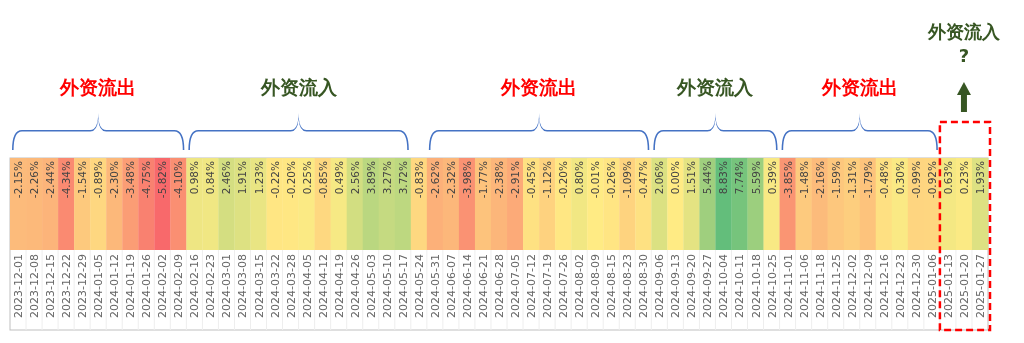  I want to click on x-tick-label: 2024-05-03, so click(371, 286).